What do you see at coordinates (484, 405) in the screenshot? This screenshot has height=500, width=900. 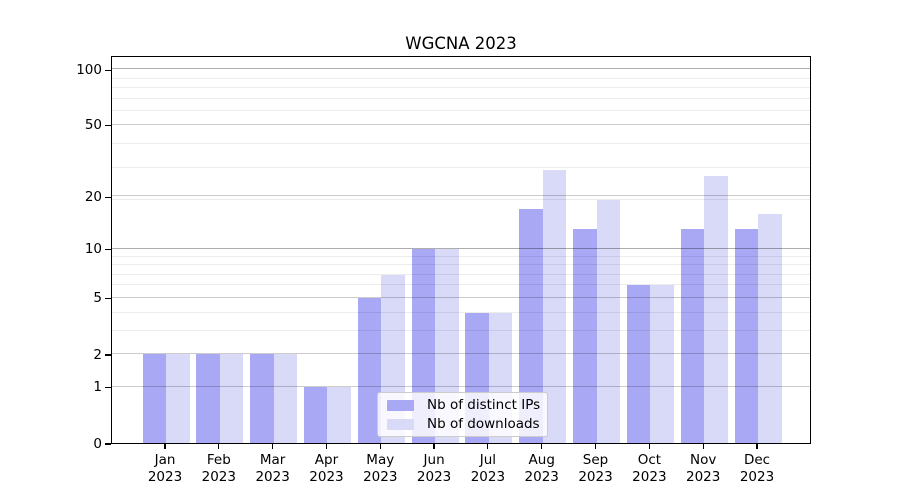 I see `legend-label-distinct-ips: Nb of distinct IPs` at bounding box center [484, 405].